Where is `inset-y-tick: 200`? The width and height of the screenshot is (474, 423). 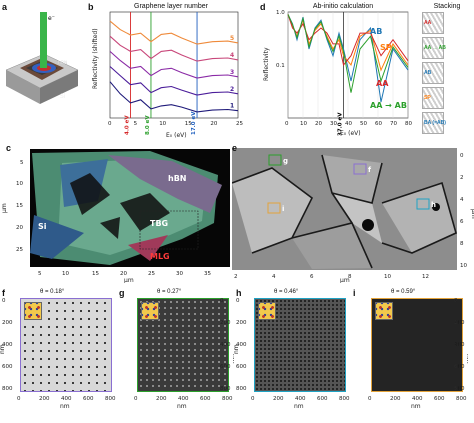 inset-y-tick: 200 is located at coordinates (459, 323).